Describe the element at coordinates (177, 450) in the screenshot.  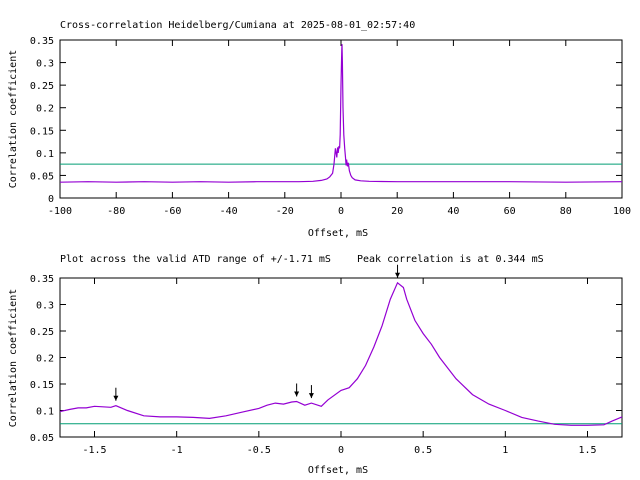
I see `x-tick-label: -1` at that location.